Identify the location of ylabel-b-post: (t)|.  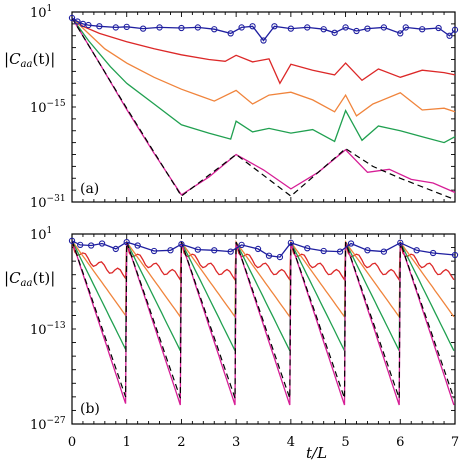
(43, 278).